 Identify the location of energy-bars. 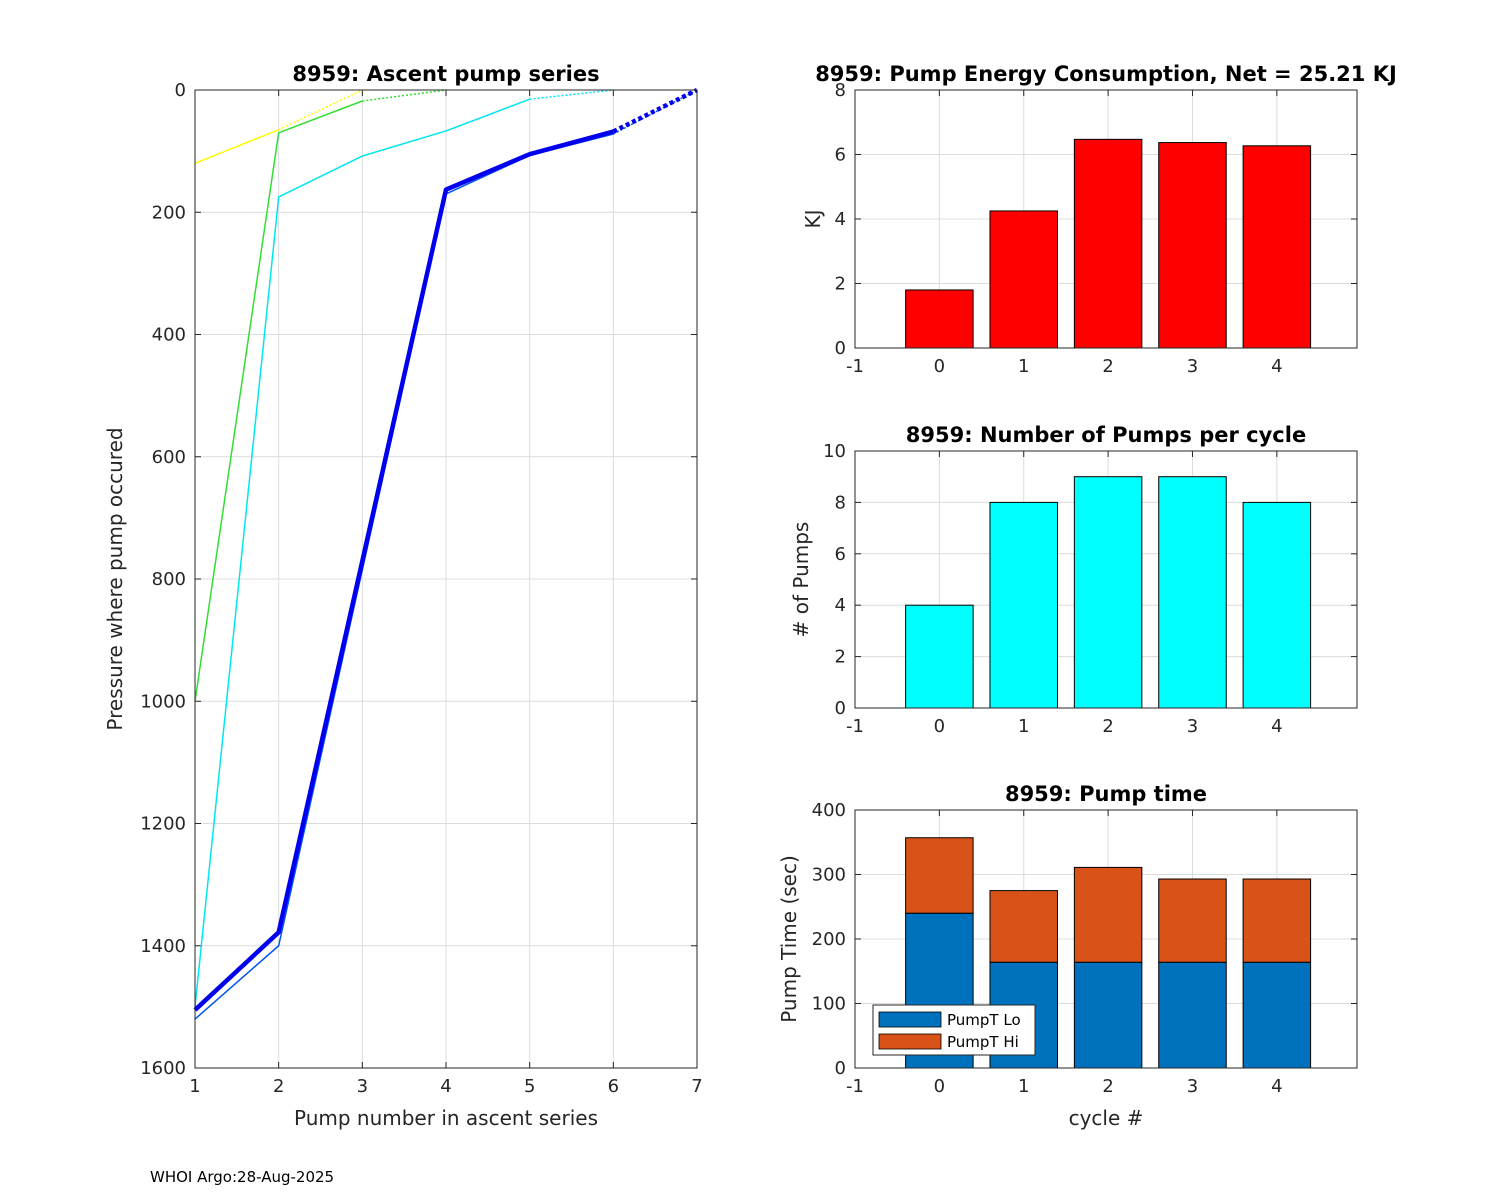
(1108, 243).